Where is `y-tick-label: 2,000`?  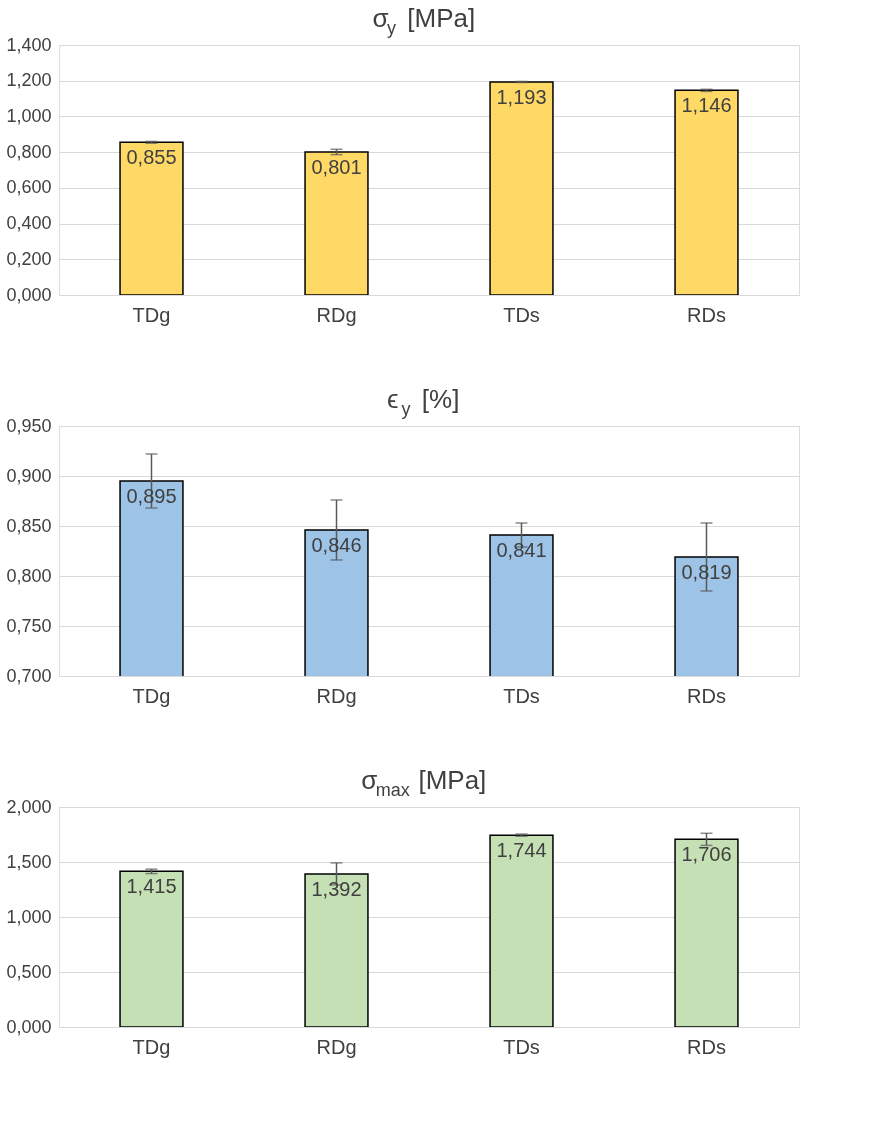 y-tick-label: 2,000 is located at coordinates (29, 806).